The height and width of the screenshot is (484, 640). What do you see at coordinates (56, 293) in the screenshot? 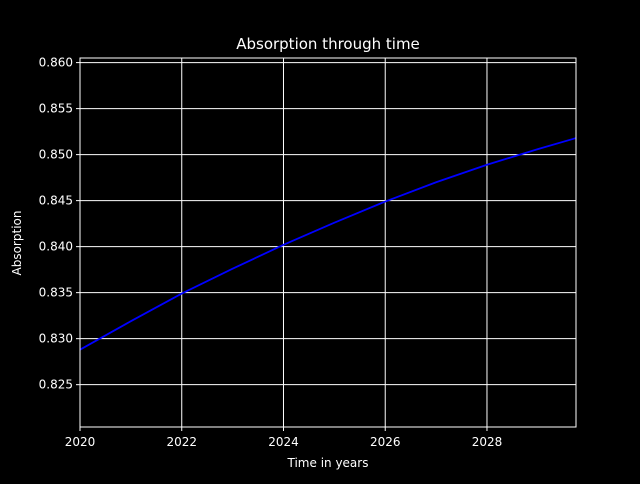
I see `y-tick-label: 0.835` at bounding box center [56, 293].